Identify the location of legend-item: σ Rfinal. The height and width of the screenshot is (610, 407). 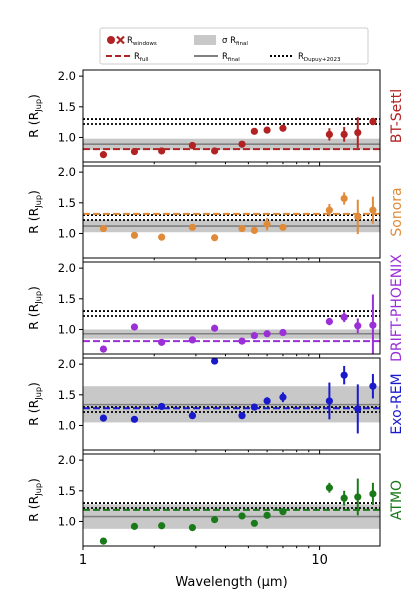
(221, 41).